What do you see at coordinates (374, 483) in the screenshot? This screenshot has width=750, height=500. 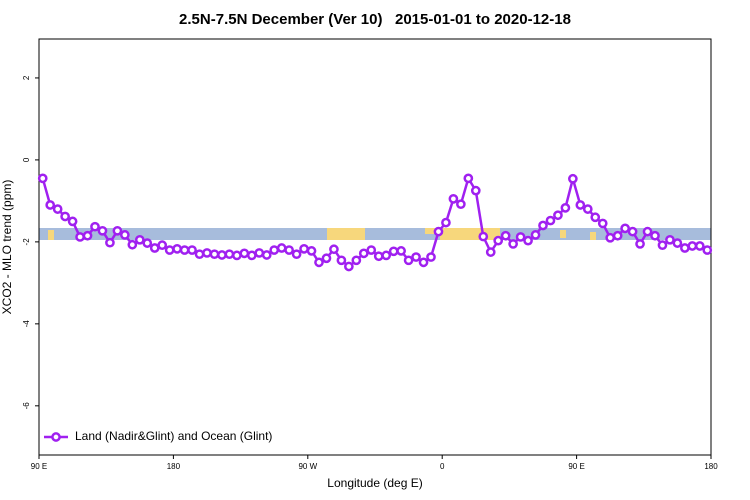 I see `x-axis-label: Longitude (deg E)` at bounding box center [374, 483].